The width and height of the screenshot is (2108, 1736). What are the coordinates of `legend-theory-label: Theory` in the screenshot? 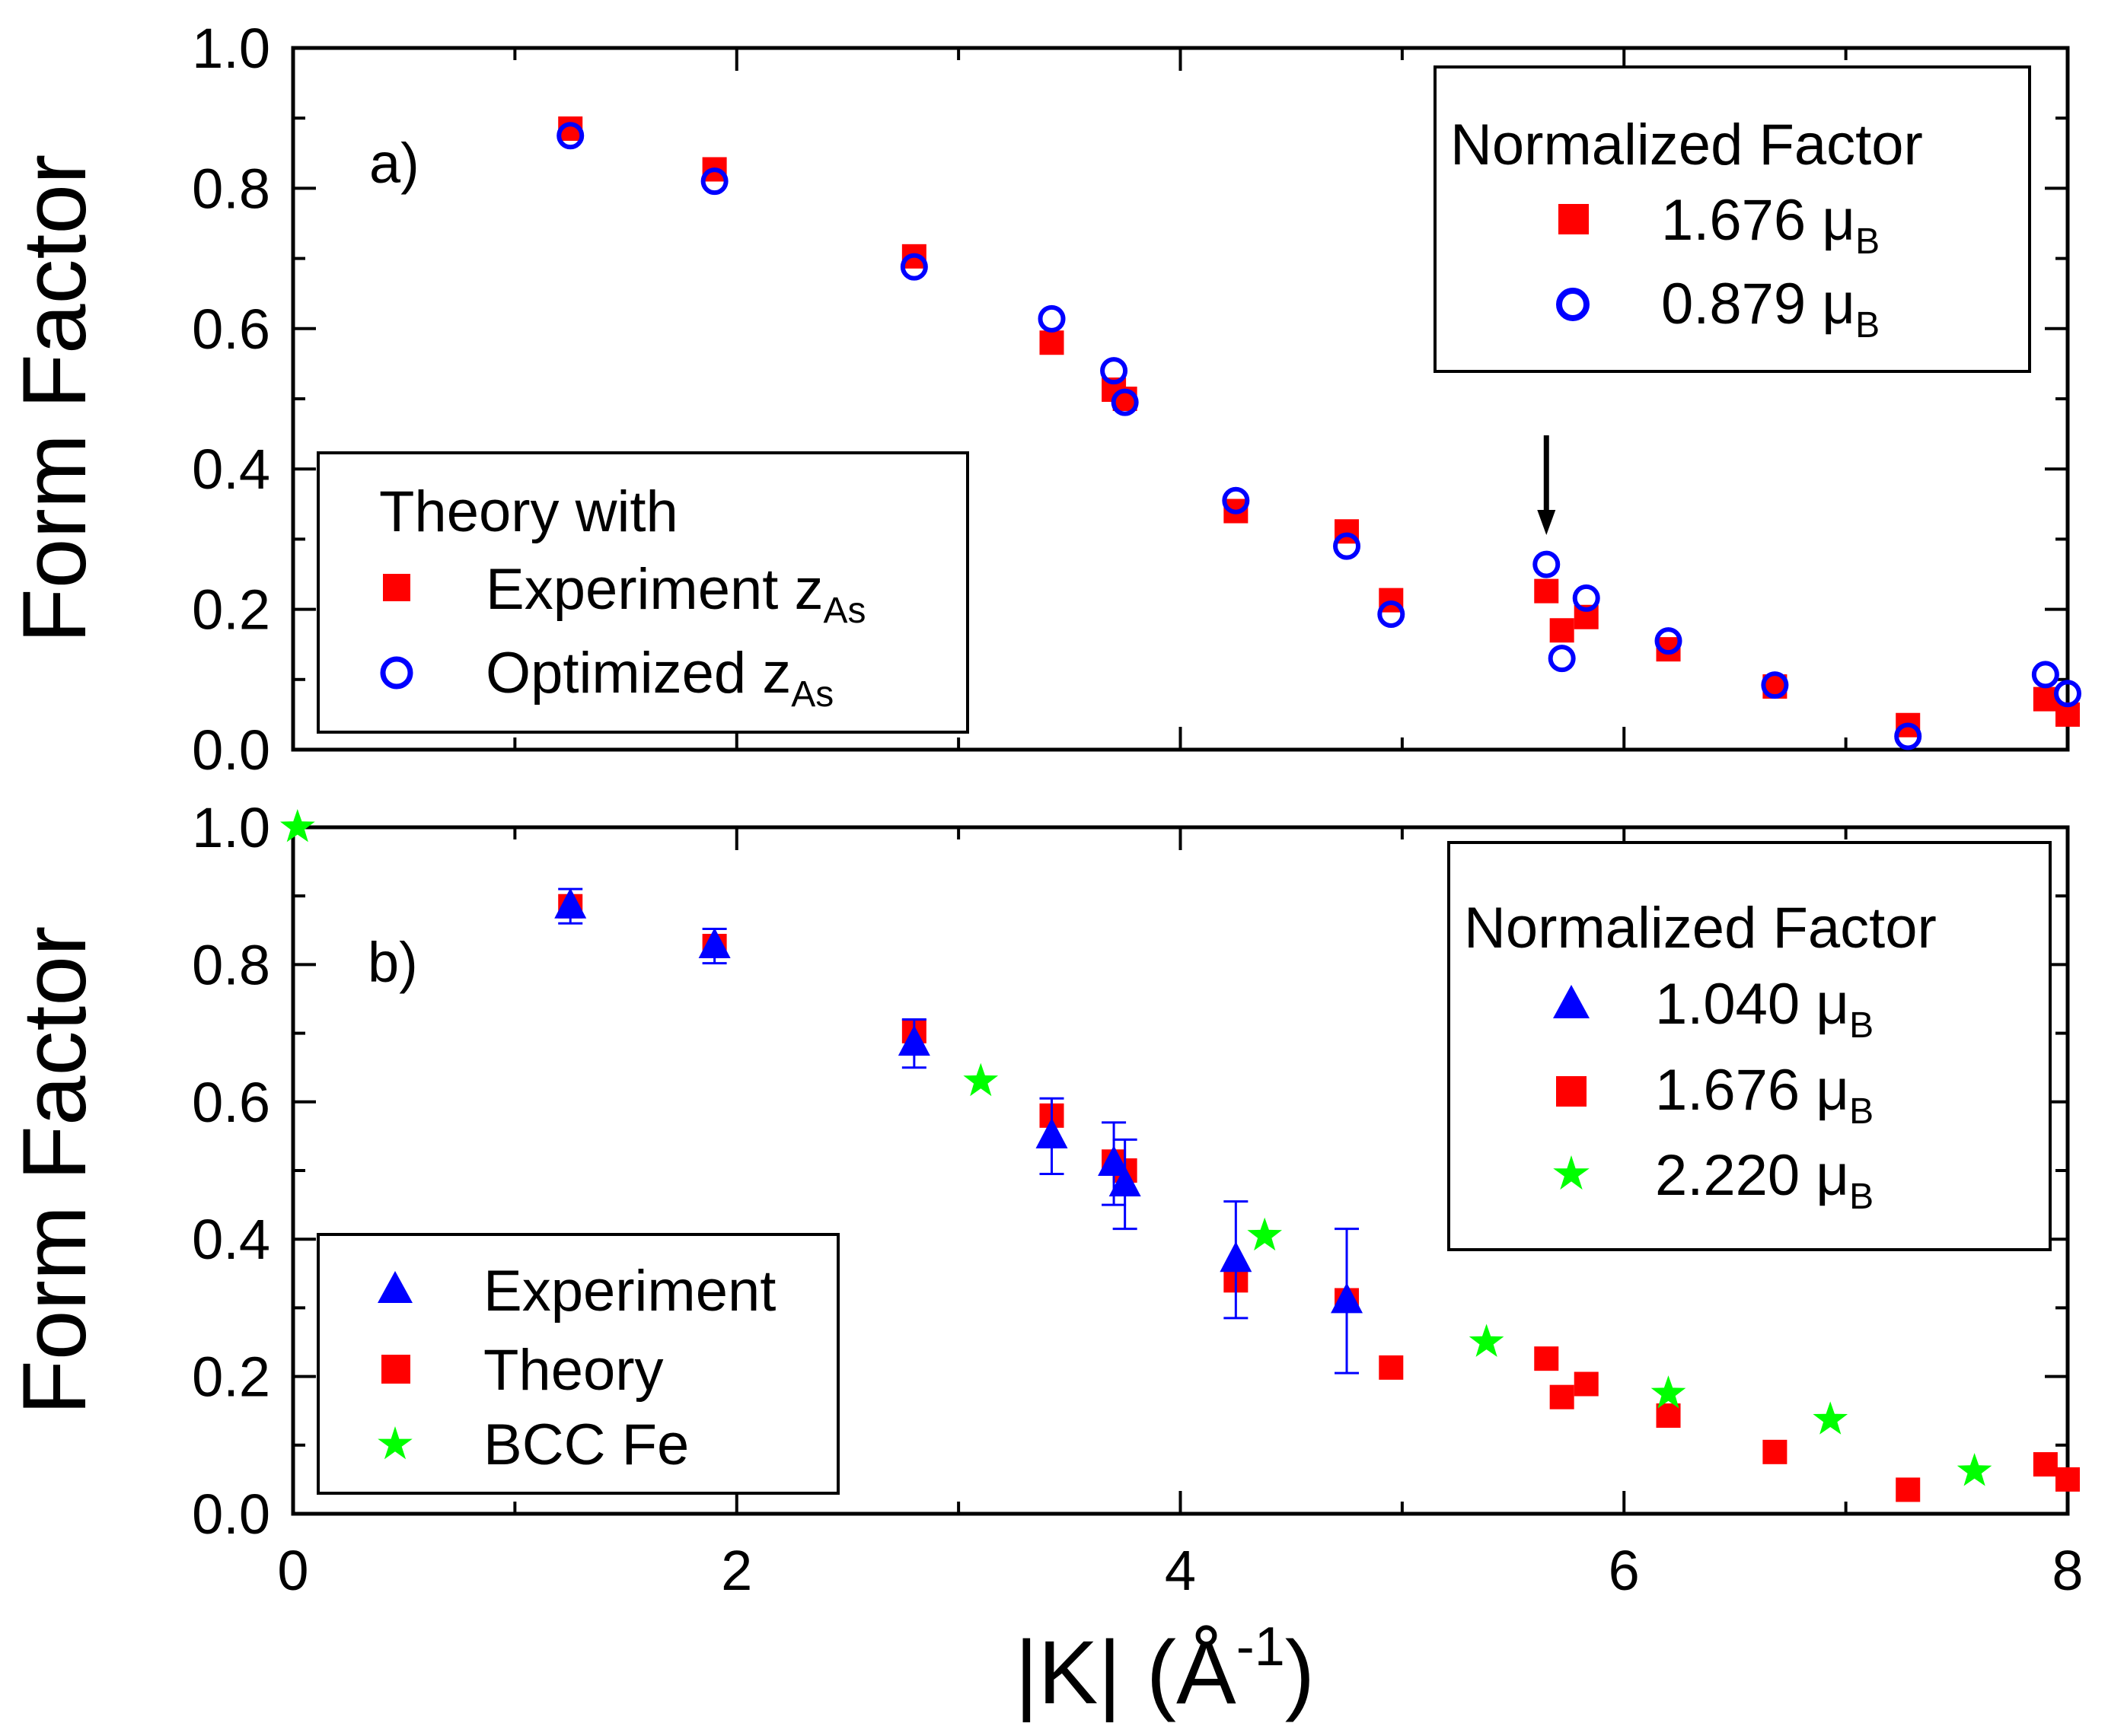 It's located at (573, 1370).